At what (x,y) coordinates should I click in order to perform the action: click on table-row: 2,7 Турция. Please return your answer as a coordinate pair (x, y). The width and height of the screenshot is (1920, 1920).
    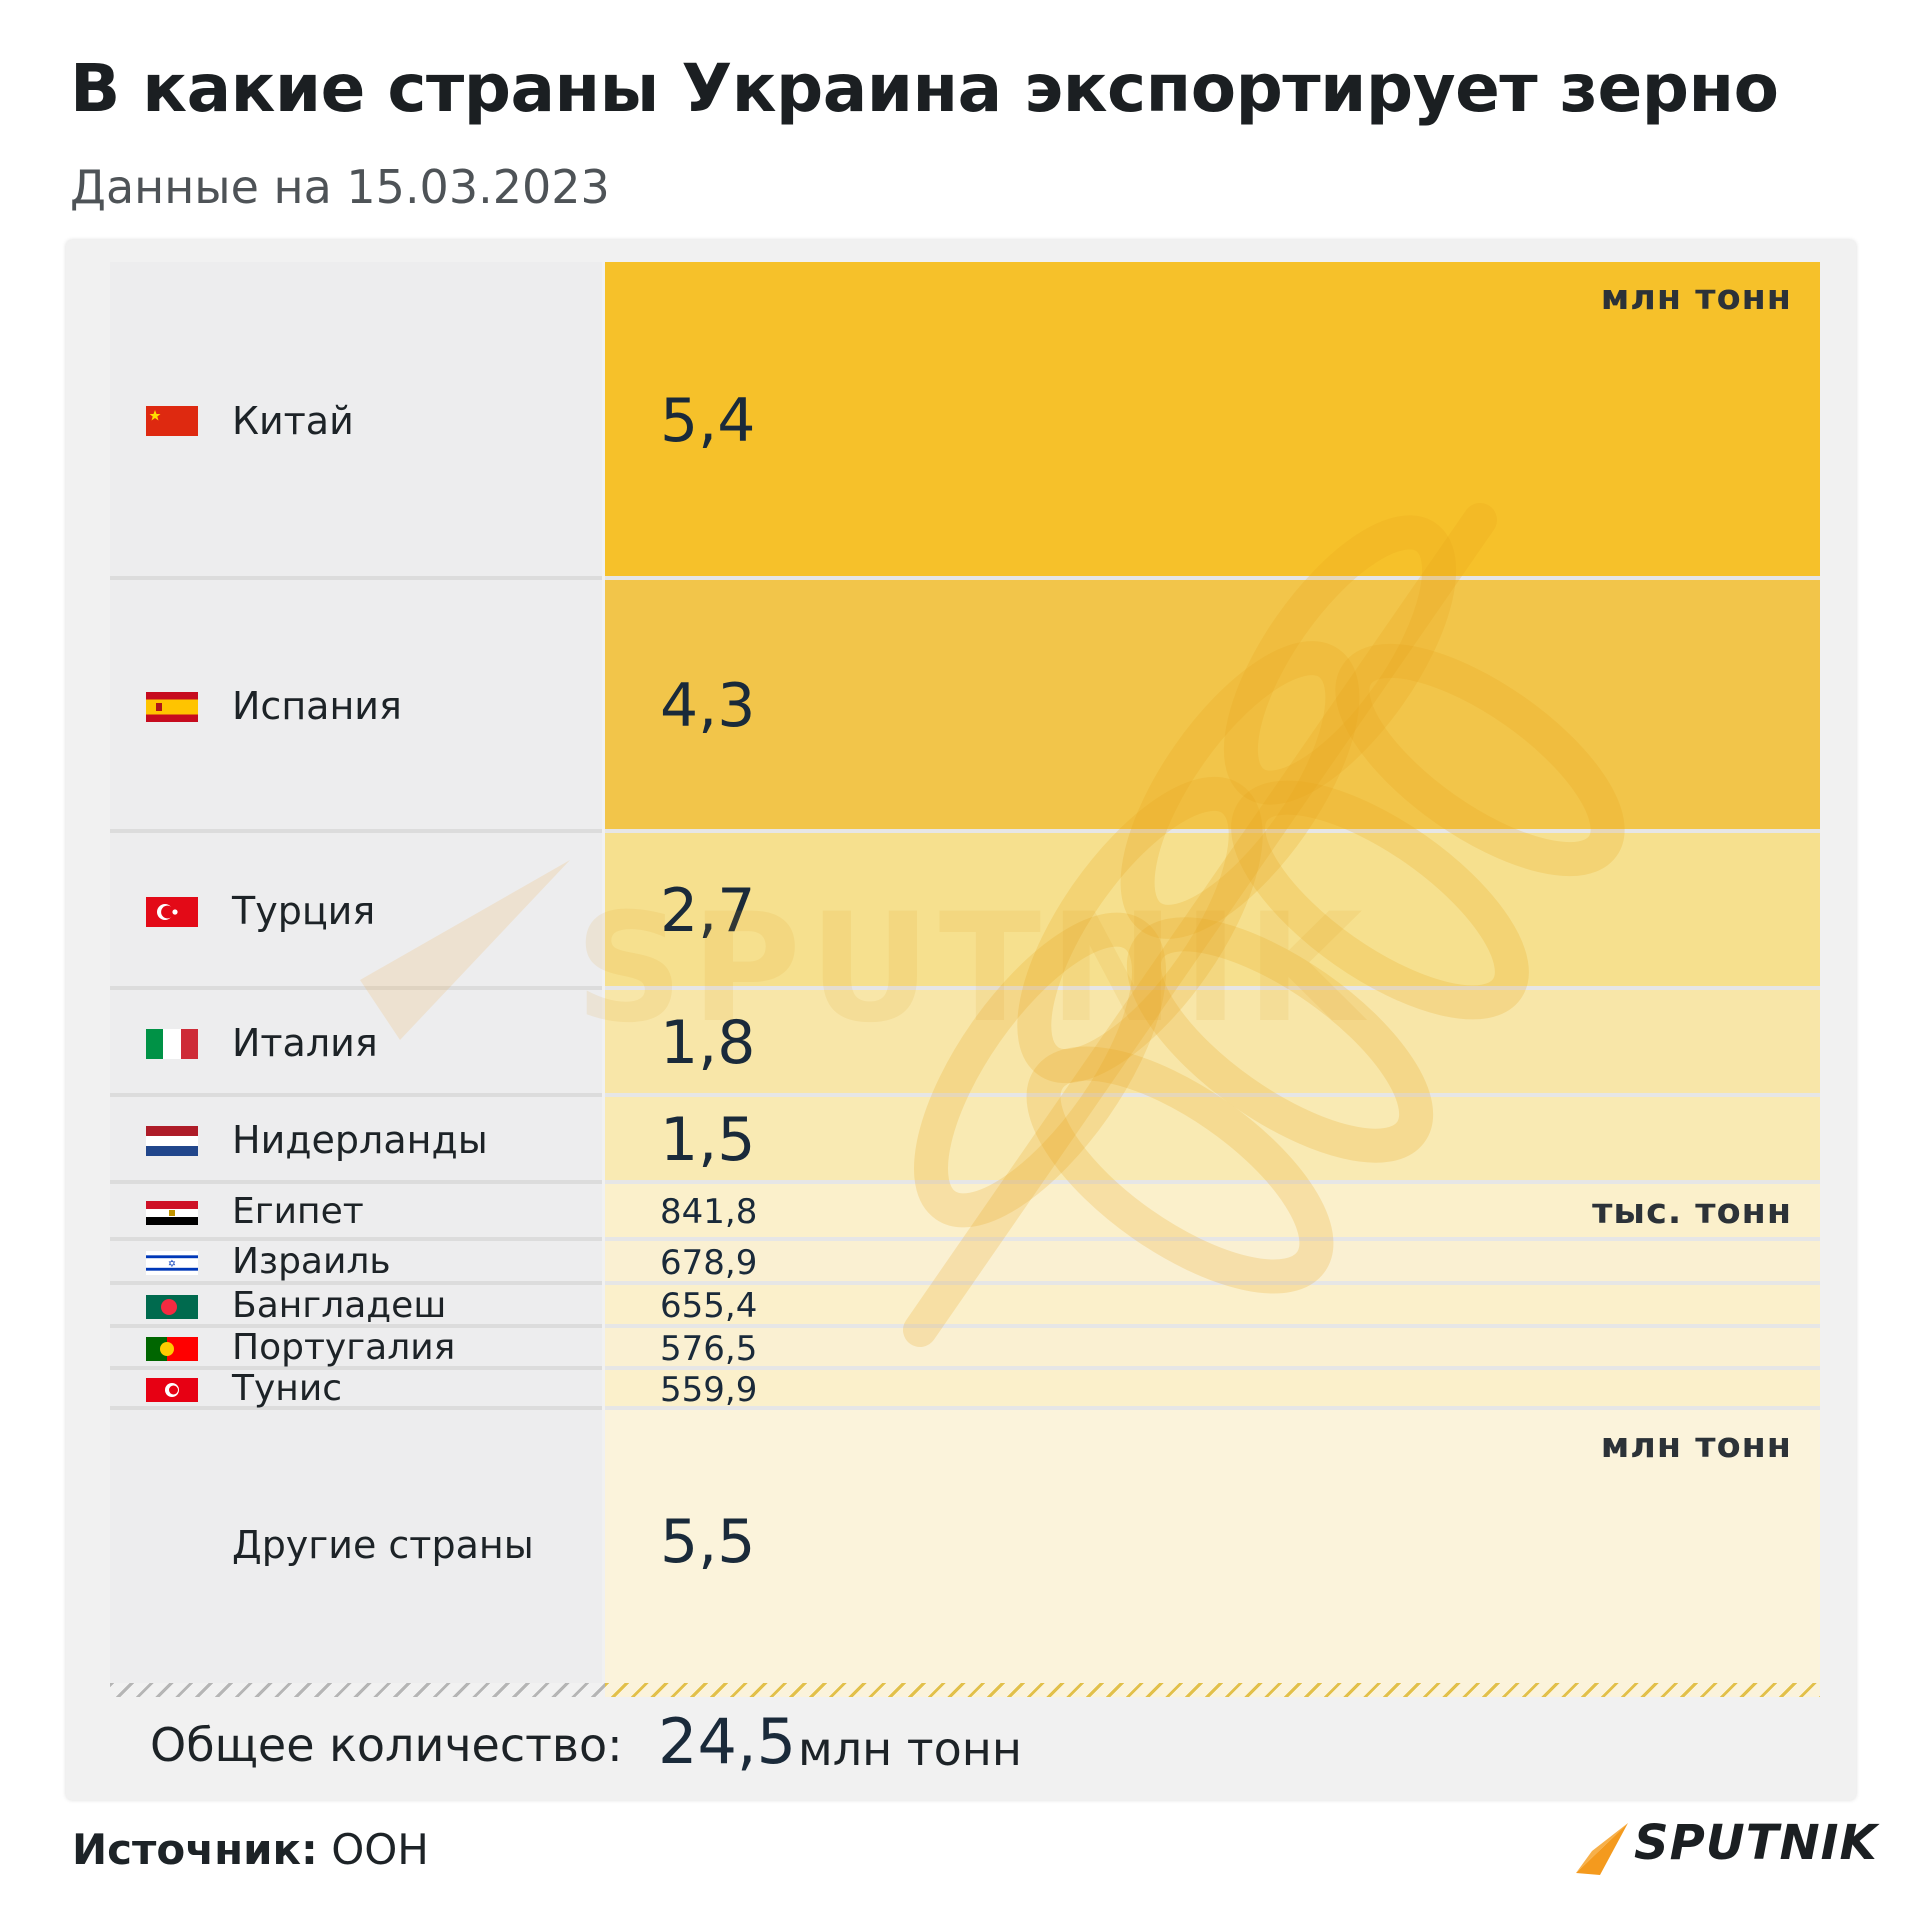
    Looking at the image, I should click on (965, 911).